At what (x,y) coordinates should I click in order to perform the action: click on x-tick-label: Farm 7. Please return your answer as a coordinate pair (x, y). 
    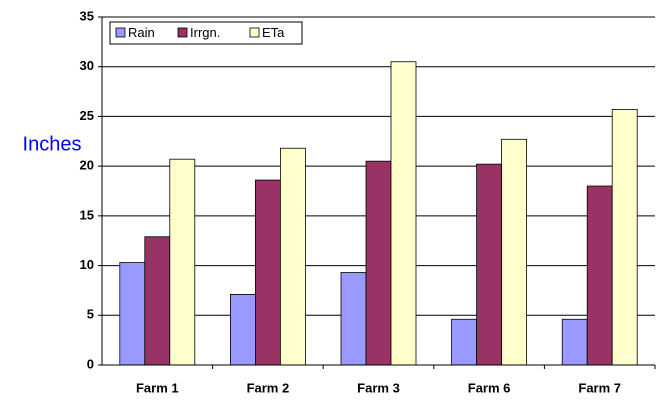
    Looking at the image, I should click on (599, 387).